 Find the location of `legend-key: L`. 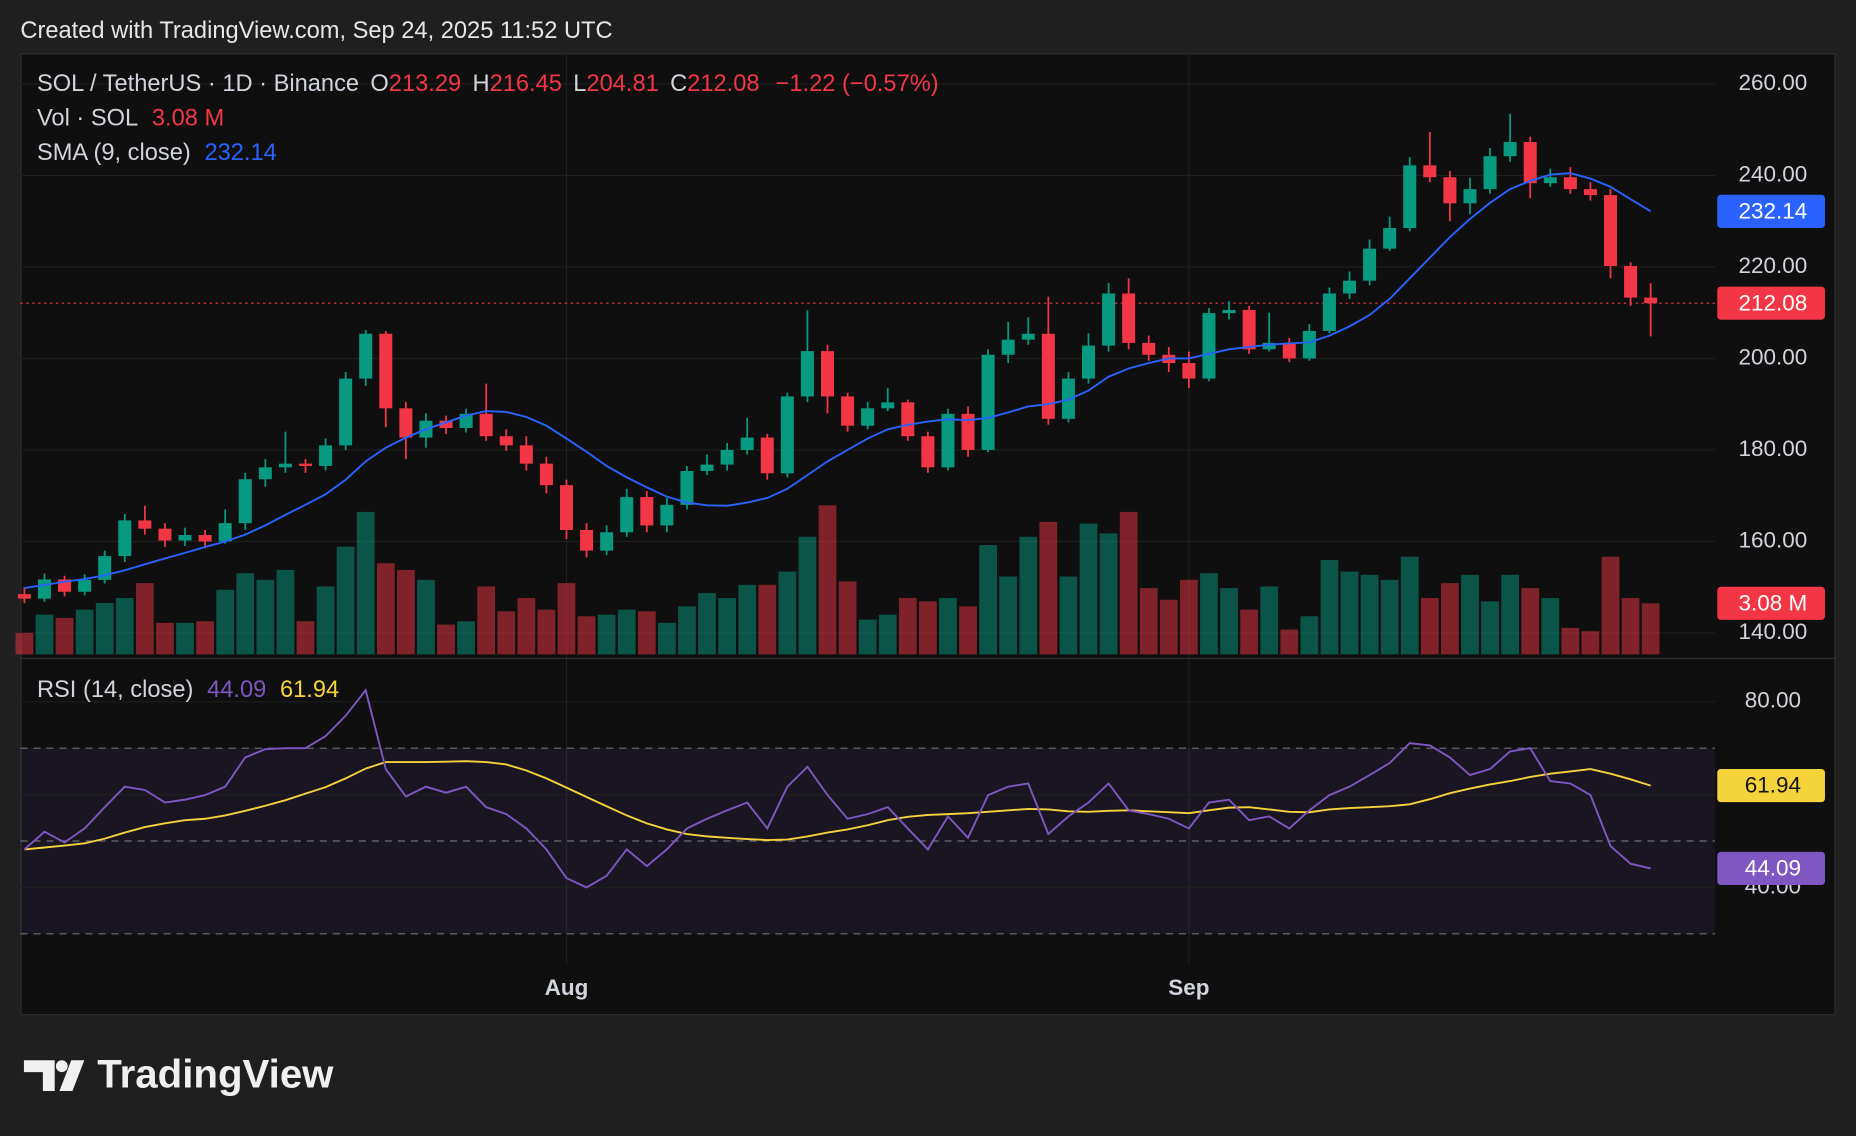

legend-key: L is located at coordinates (579, 84).